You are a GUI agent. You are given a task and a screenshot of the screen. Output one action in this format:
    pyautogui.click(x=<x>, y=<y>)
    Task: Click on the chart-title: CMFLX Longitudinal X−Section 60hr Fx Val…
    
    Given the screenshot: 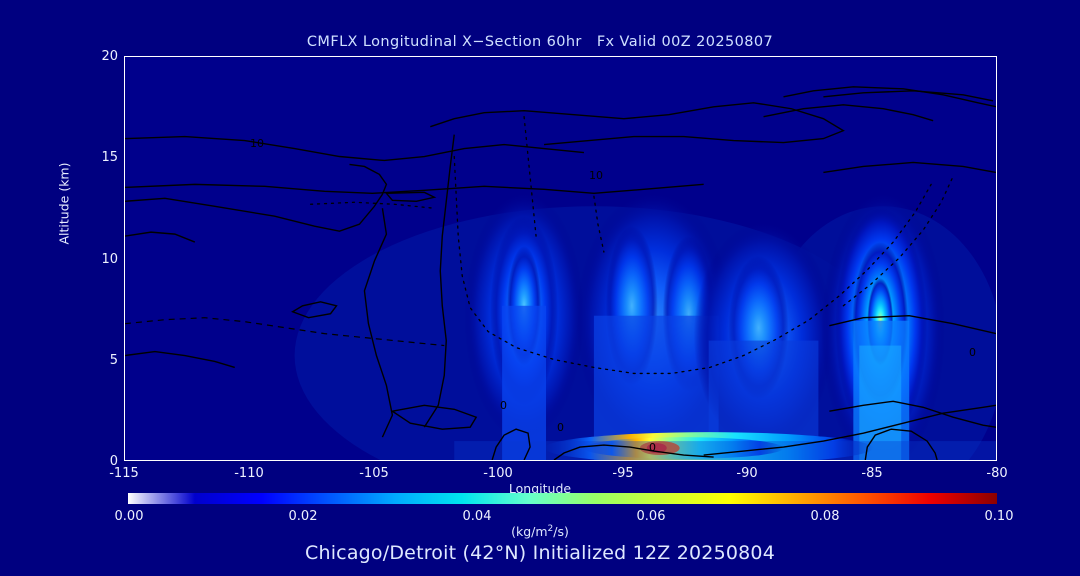 What is the action you would take?
    pyautogui.click(x=540, y=42)
    